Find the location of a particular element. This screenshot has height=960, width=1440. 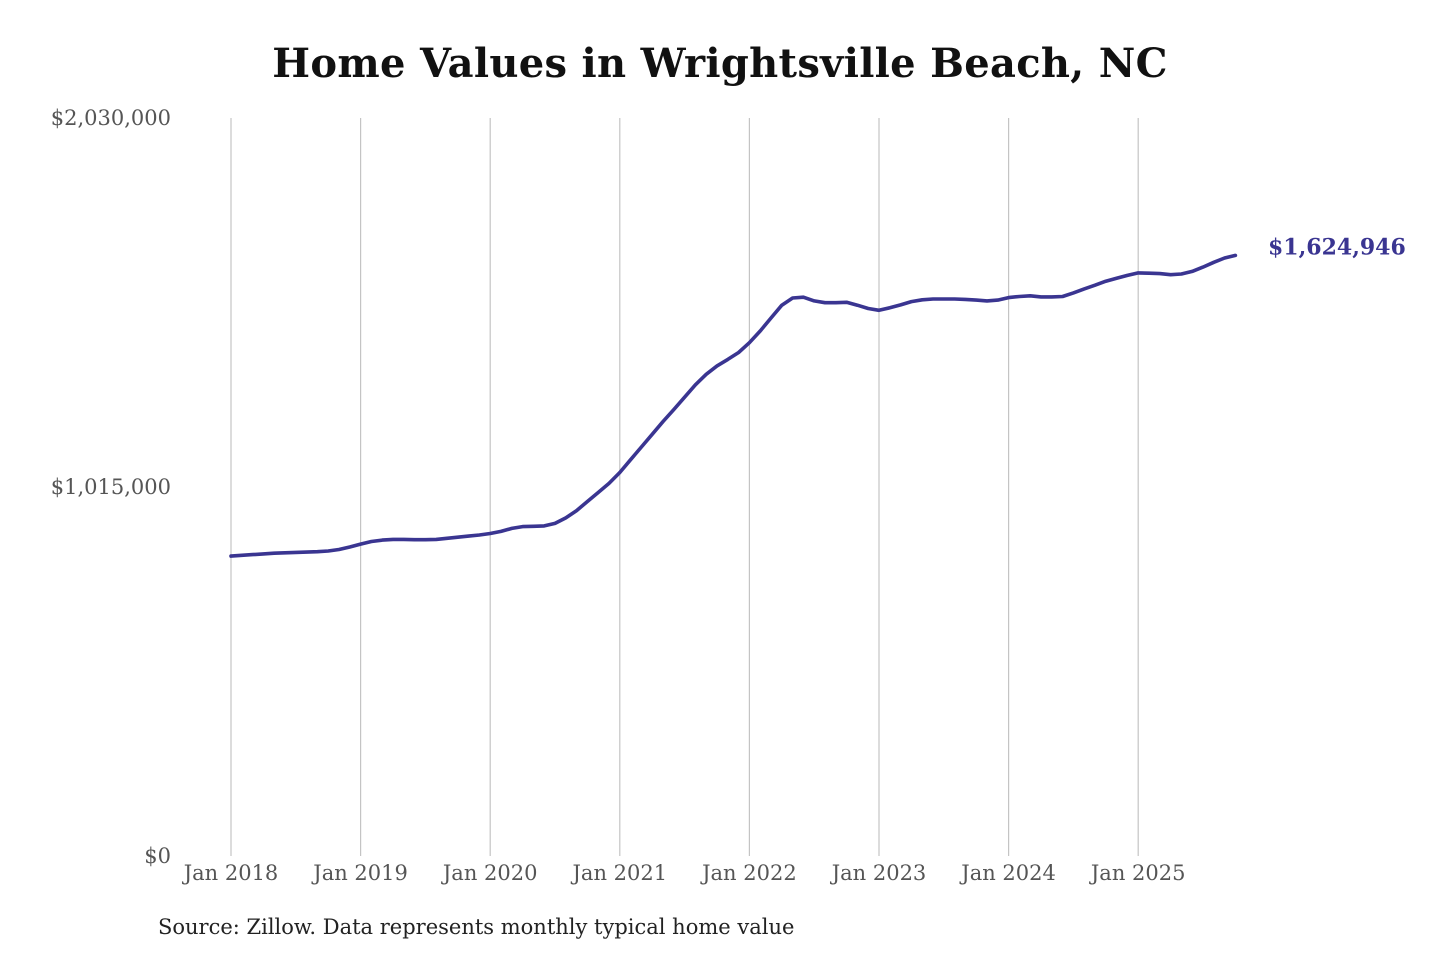

x-tick-label: Jan 2025 is located at coordinates (1137, 873).